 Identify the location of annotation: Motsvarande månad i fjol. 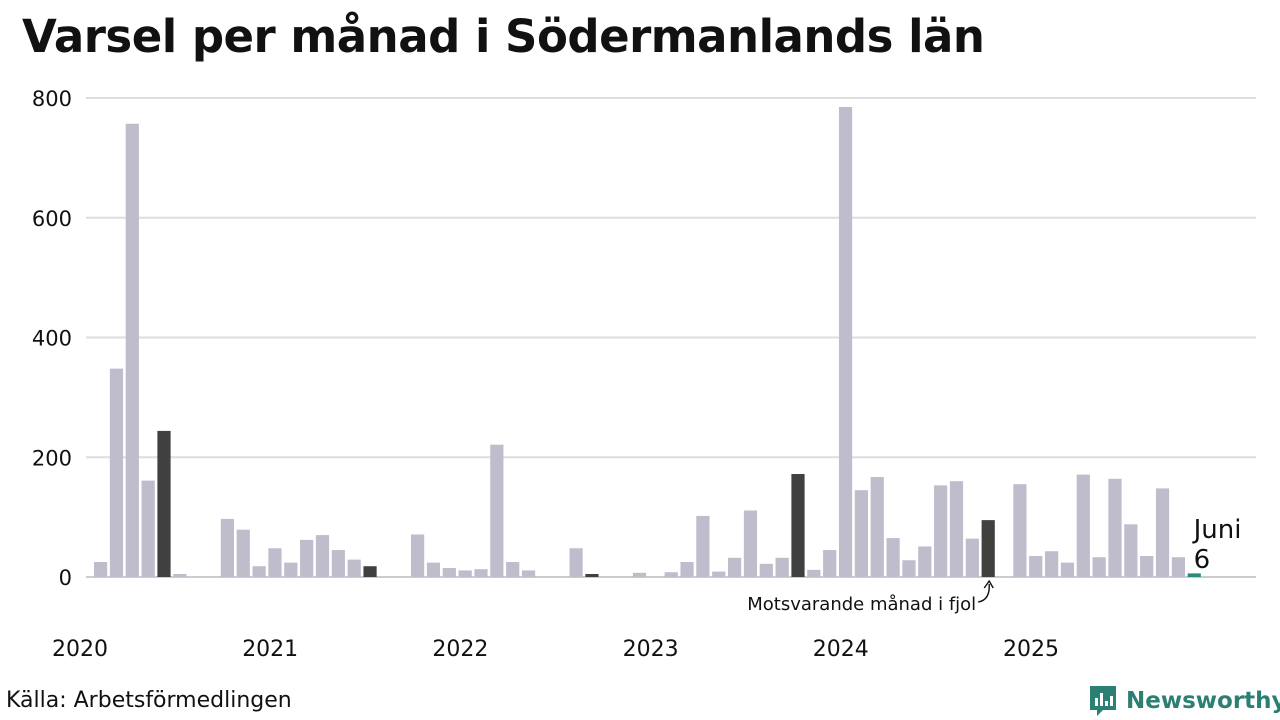
(870, 597).